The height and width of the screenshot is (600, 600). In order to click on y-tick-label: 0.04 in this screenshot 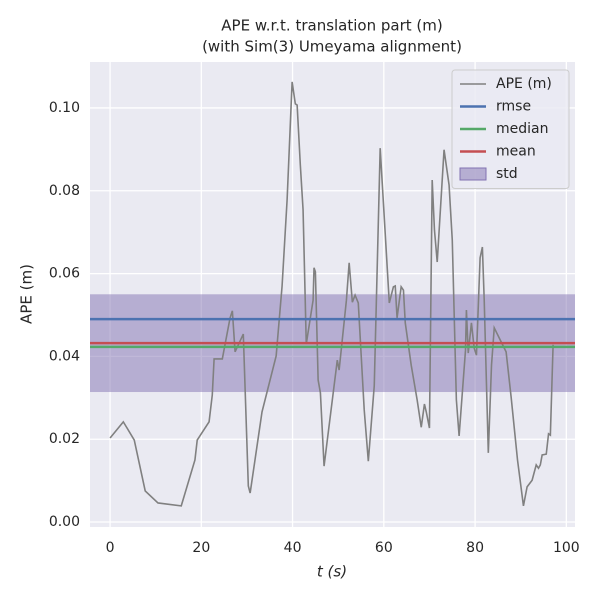, I will do `click(64, 356)`.